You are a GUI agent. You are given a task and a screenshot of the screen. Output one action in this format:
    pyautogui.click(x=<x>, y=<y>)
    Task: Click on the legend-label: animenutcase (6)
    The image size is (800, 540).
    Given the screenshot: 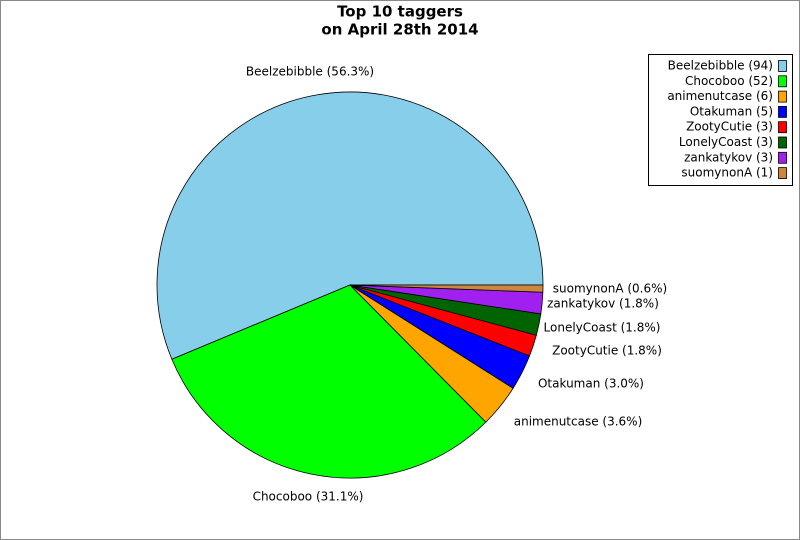 What is the action you would take?
    pyautogui.click(x=720, y=96)
    